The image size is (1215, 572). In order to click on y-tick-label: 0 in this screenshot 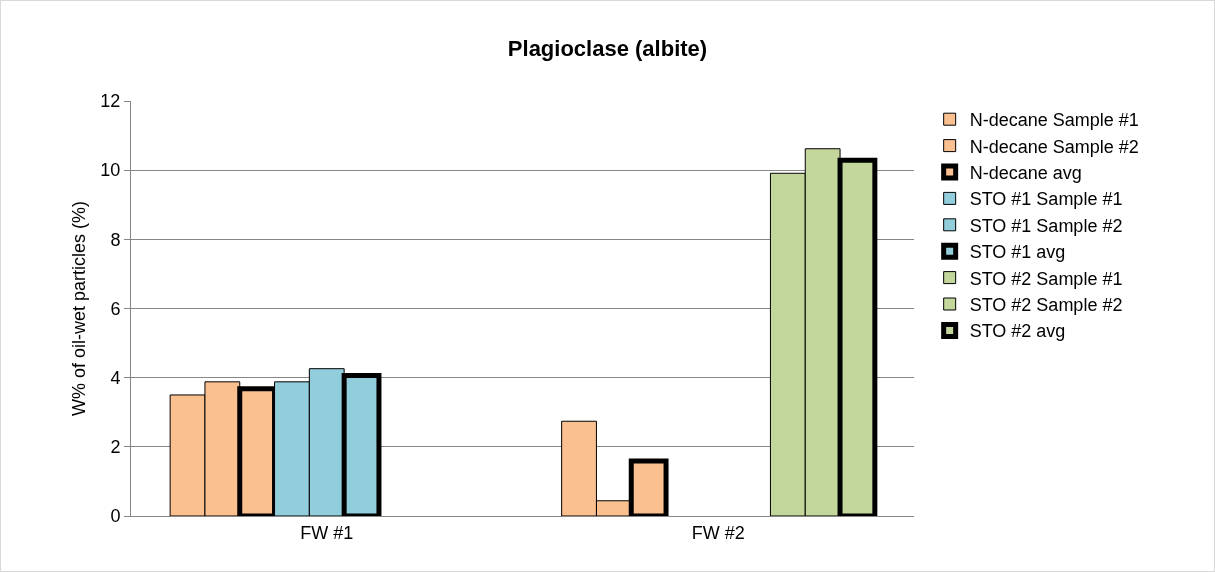, I will do `click(115, 516)`.